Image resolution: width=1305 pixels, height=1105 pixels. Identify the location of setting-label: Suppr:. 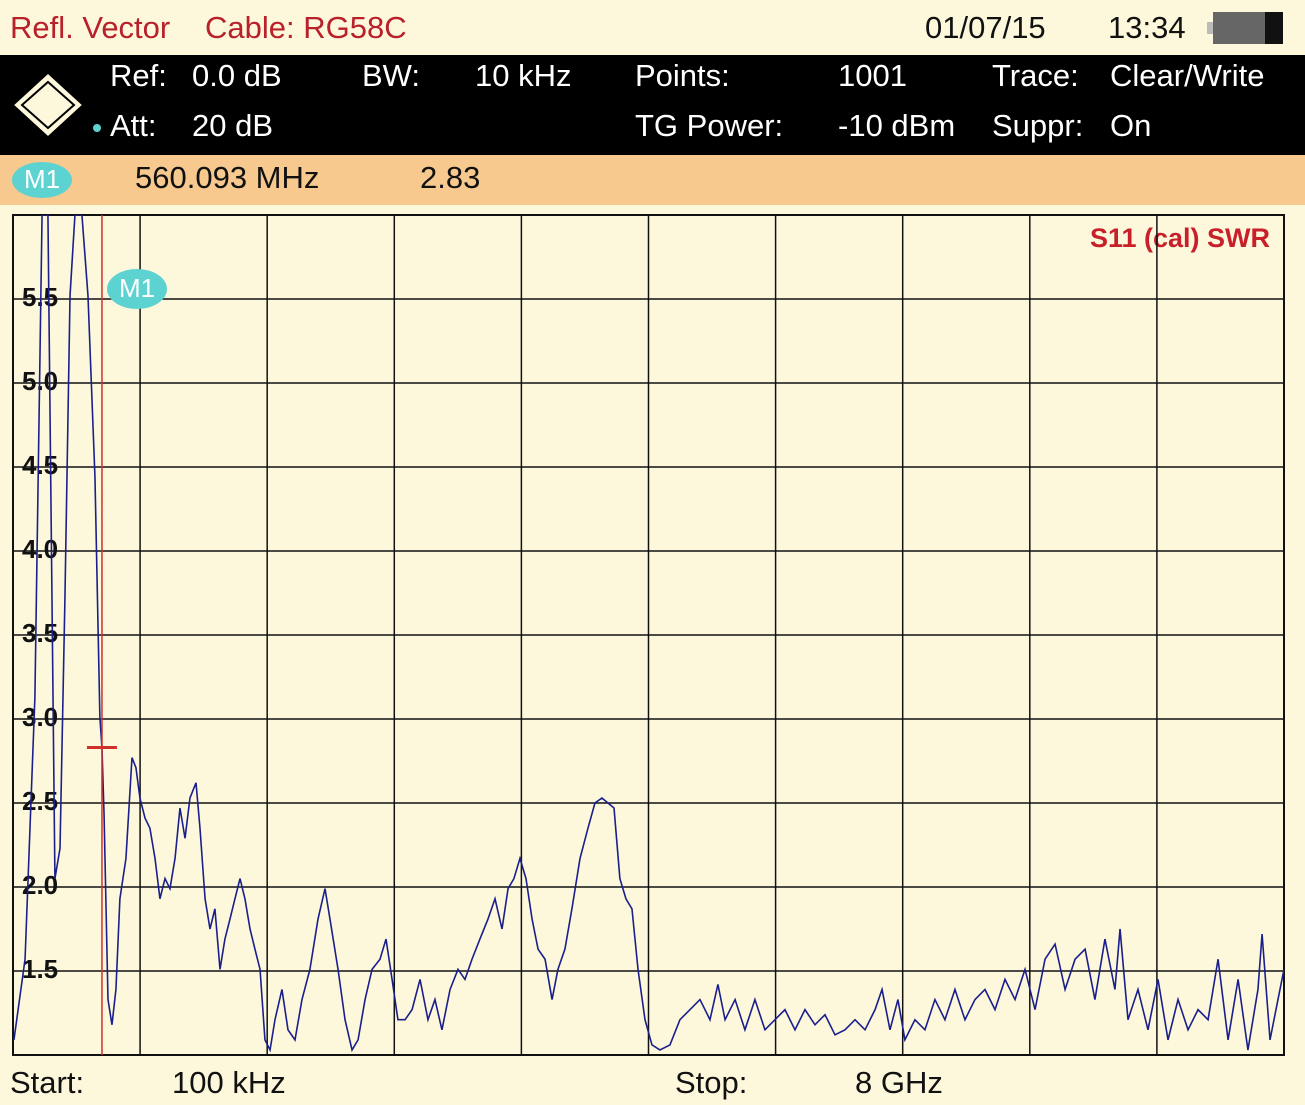
(1037, 125).